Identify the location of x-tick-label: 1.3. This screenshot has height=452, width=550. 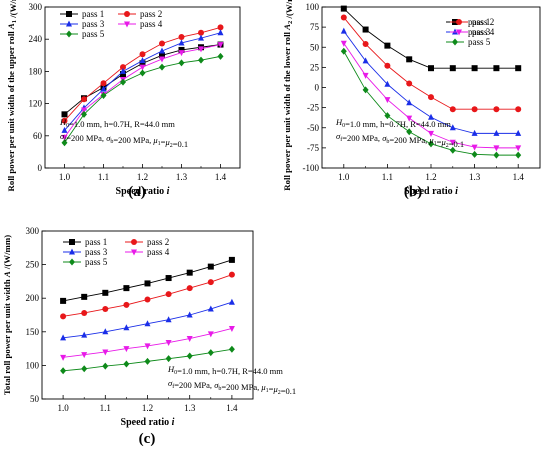
(475, 177).